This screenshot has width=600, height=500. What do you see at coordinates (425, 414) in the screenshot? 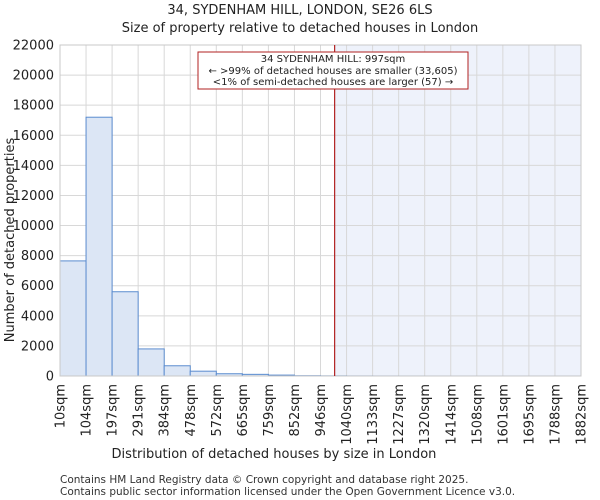
I see `x-tick-label: 1320sqm` at bounding box center [425, 414].